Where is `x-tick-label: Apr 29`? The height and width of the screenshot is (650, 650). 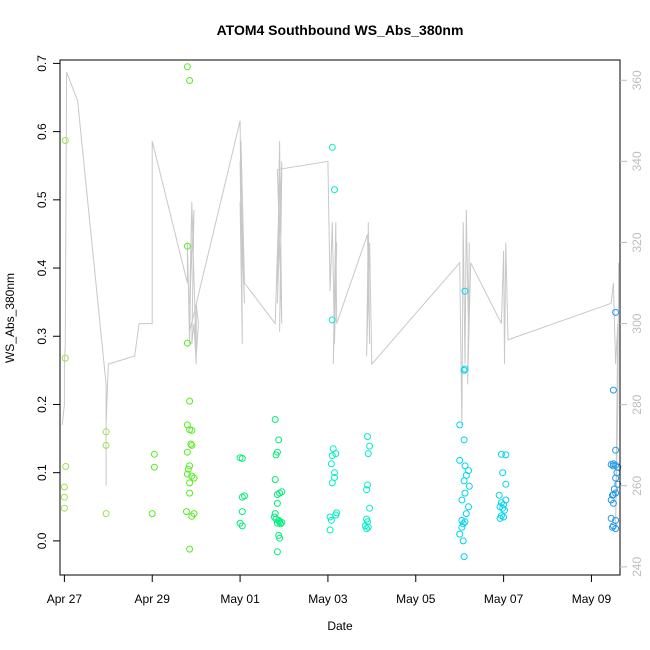 x-tick-label: Apr 29 is located at coordinates (153, 599).